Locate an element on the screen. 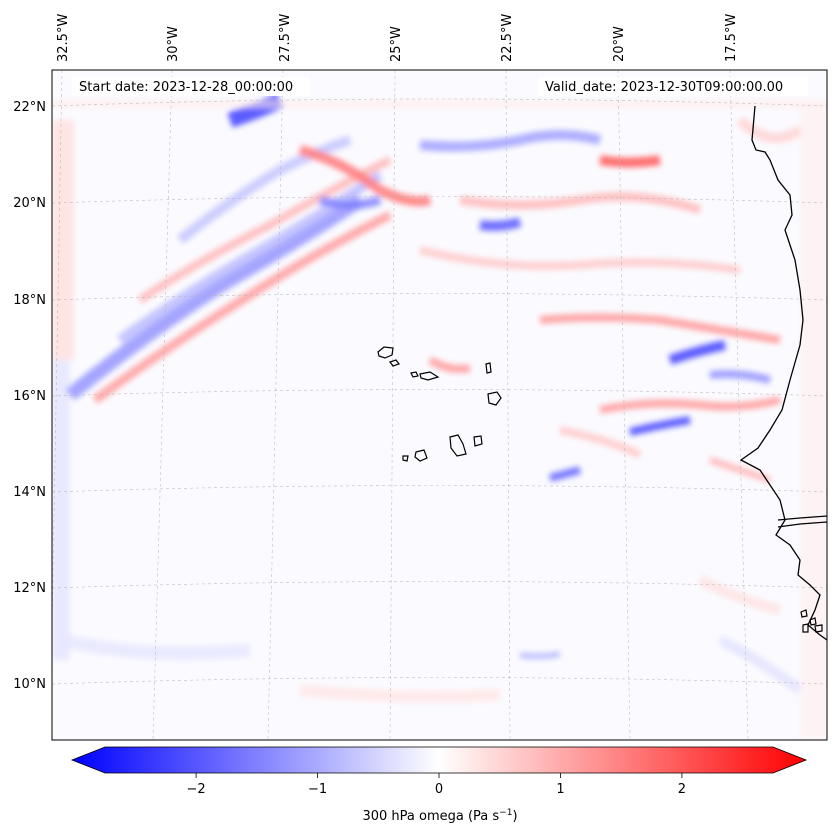  lat-label: 14°N is located at coordinates (29, 492).